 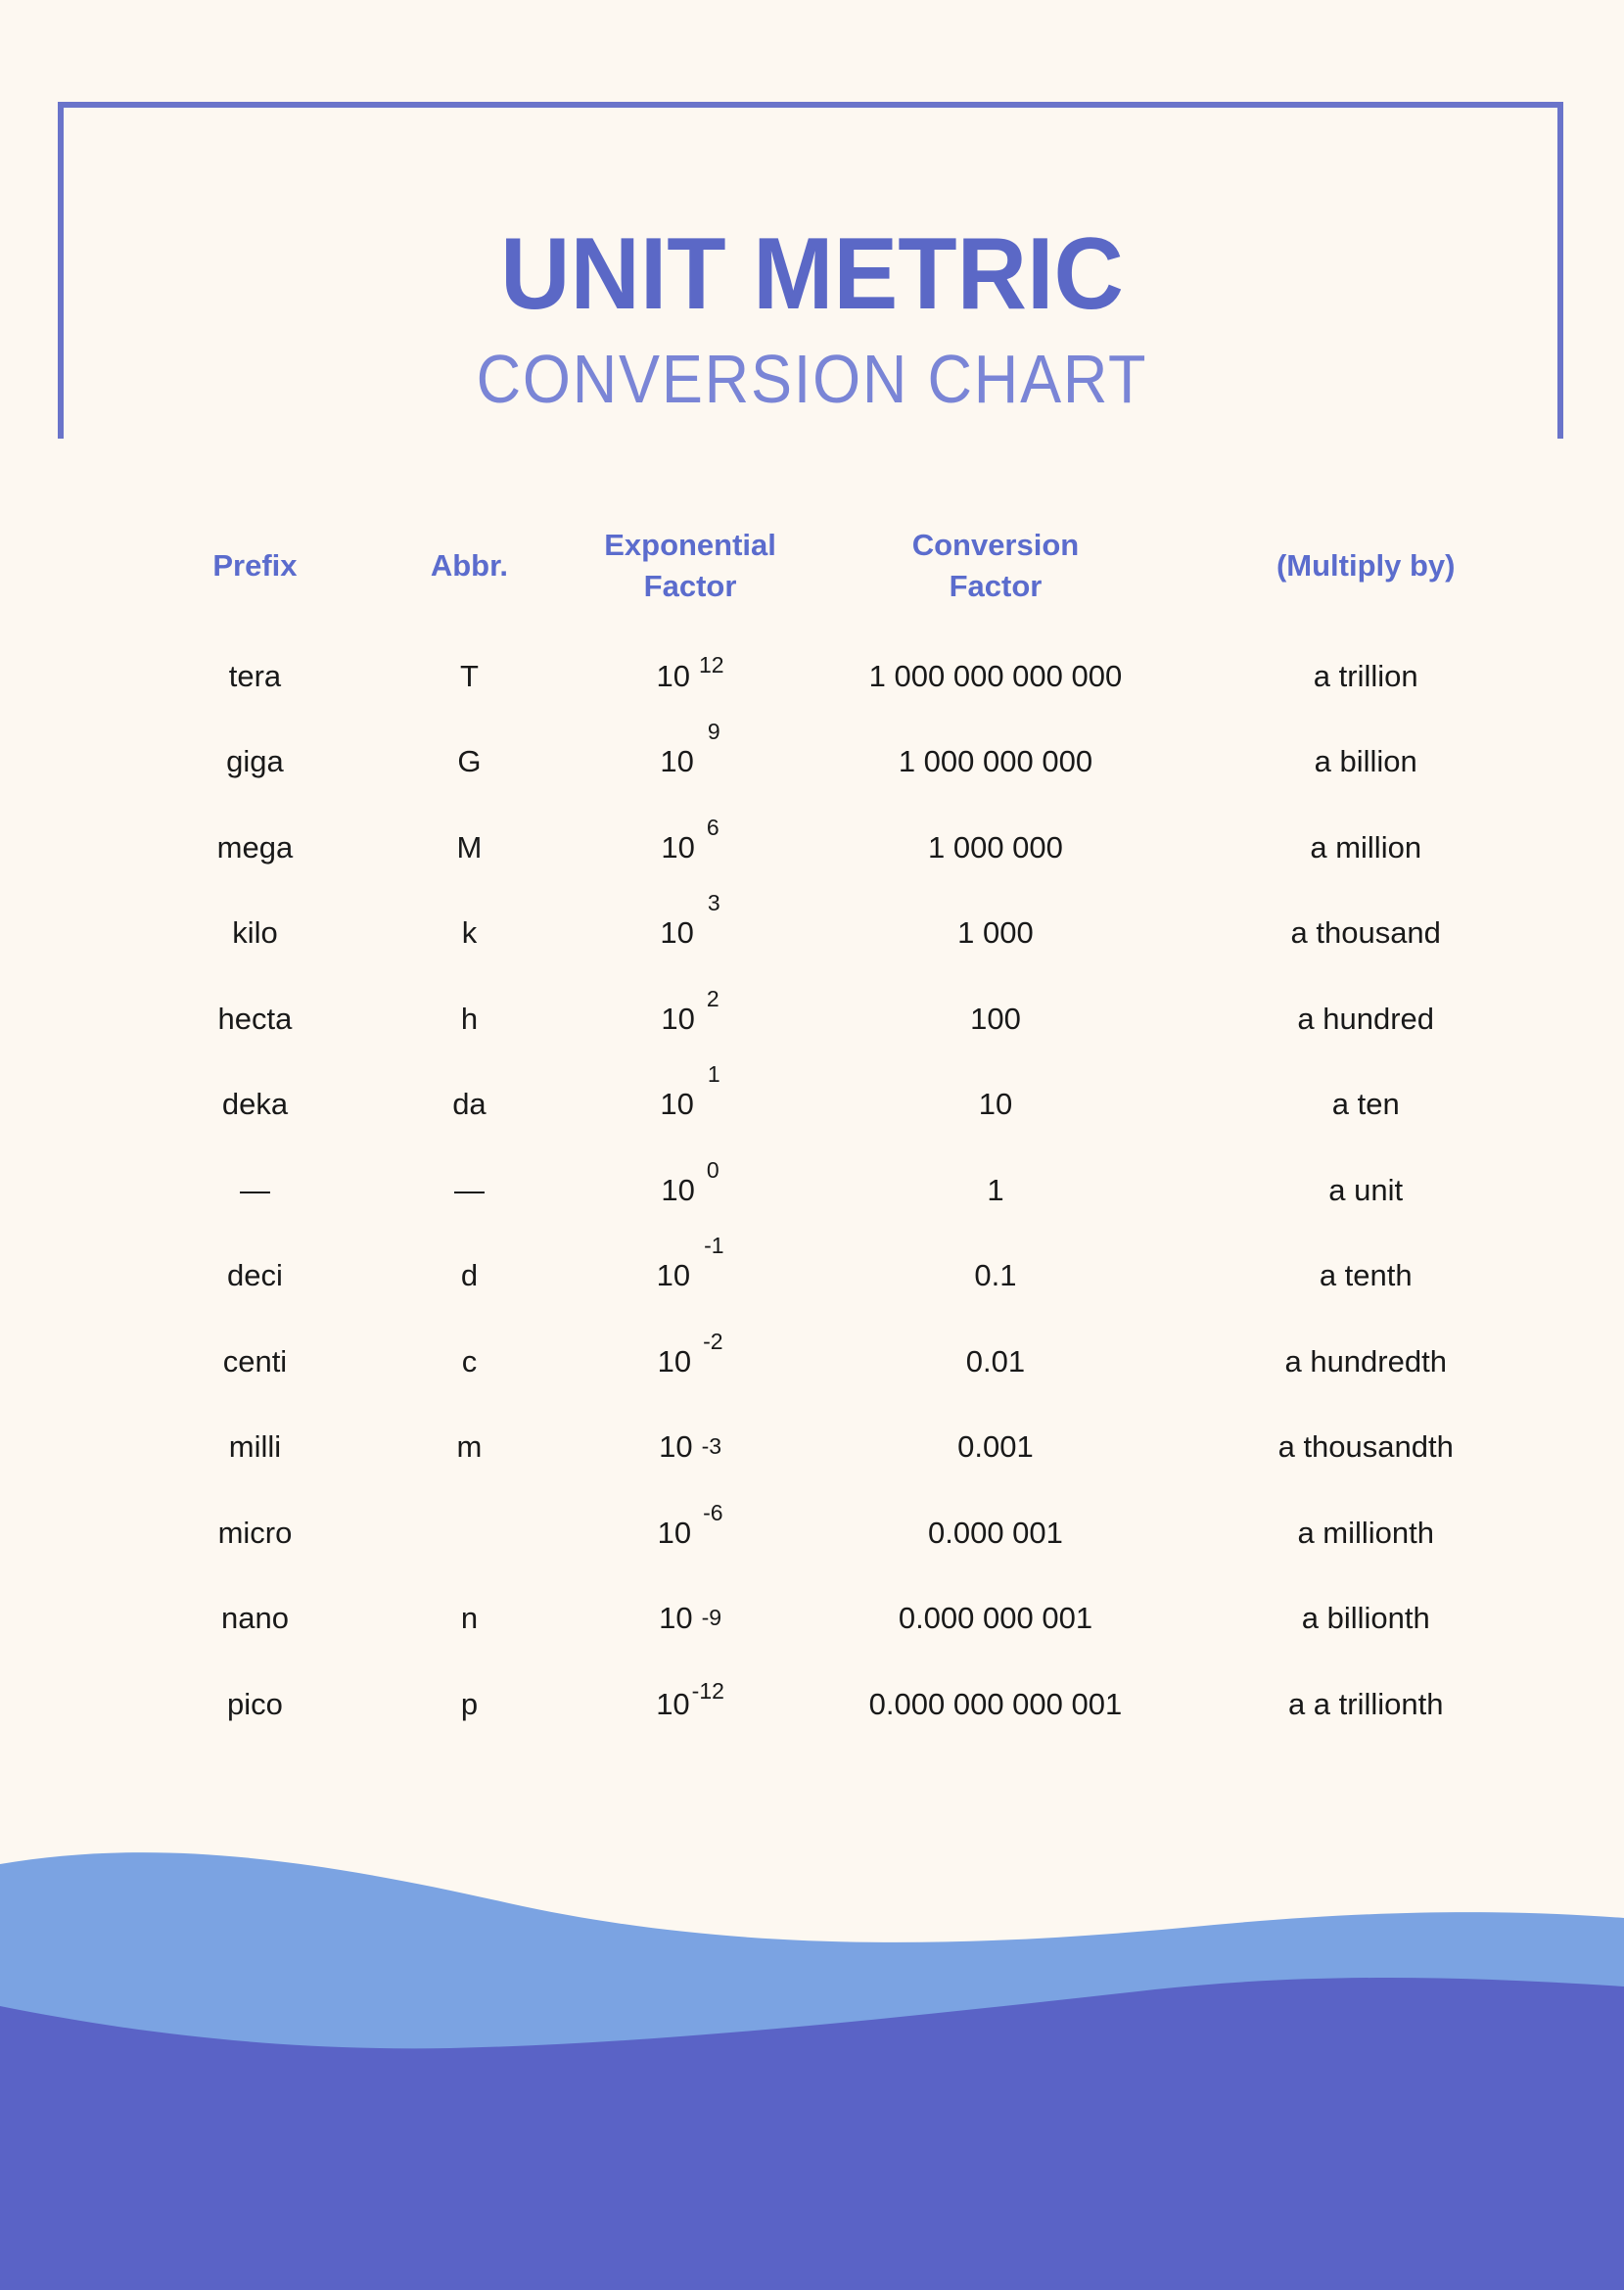 What do you see at coordinates (812, 762) in the screenshot?
I see `table-row: giga G 10 9 1 000 000 000 a billion` at bounding box center [812, 762].